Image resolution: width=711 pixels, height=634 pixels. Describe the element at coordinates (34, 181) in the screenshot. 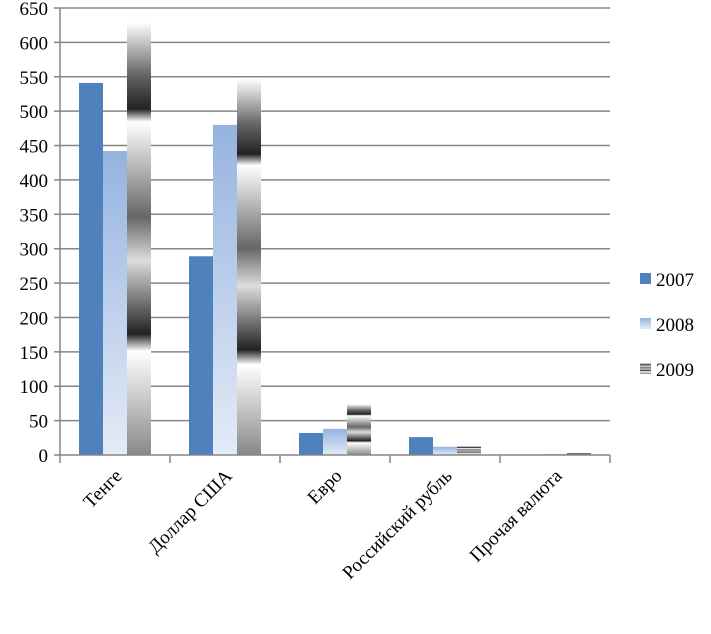

I see `y-tick-label: 400` at that location.